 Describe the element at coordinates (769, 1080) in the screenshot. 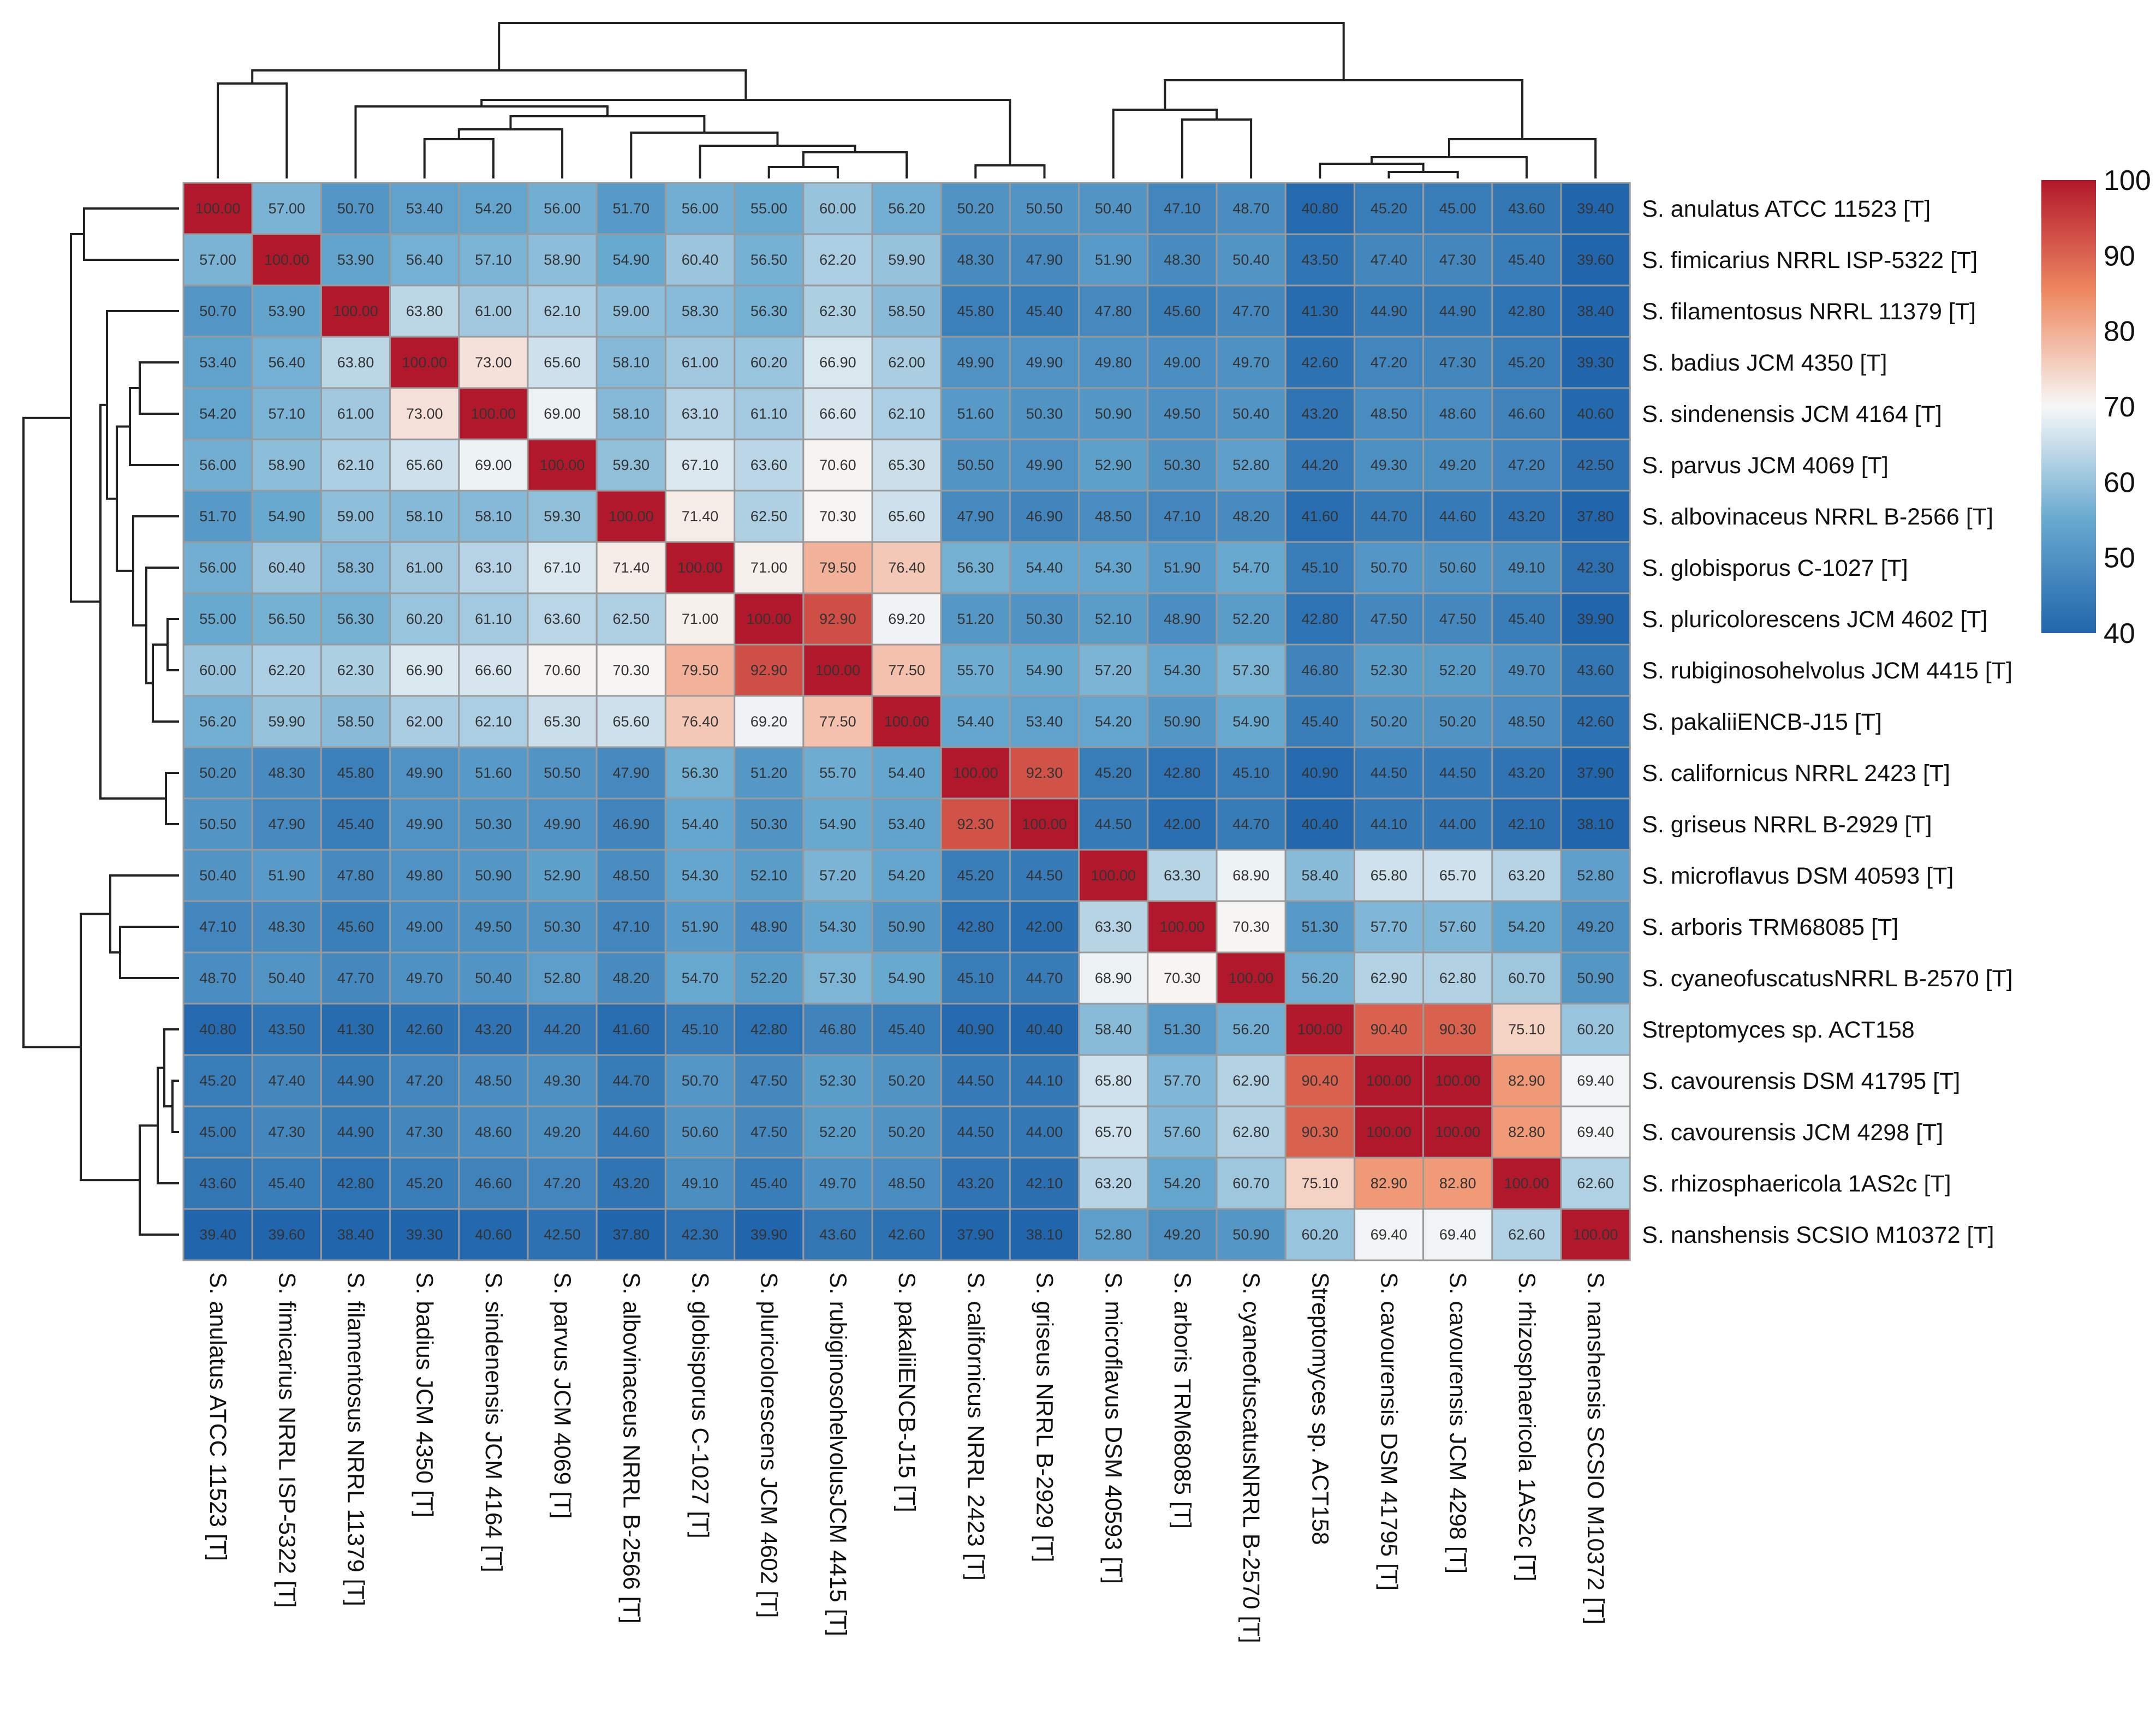

I see `cell-value-label: 47.50` at that location.